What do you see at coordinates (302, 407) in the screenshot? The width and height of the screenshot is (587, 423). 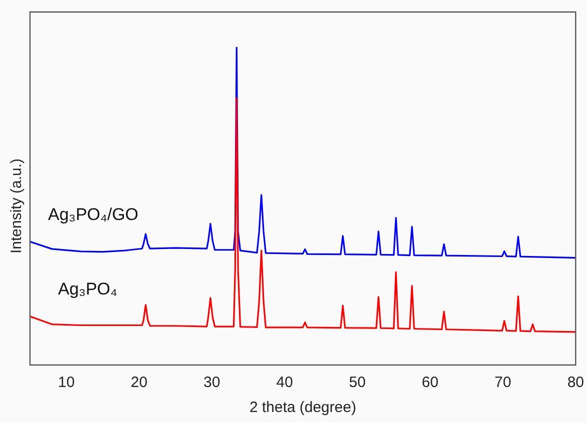 I see `x-axis-title: 2 theta (degree)` at bounding box center [302, 407].